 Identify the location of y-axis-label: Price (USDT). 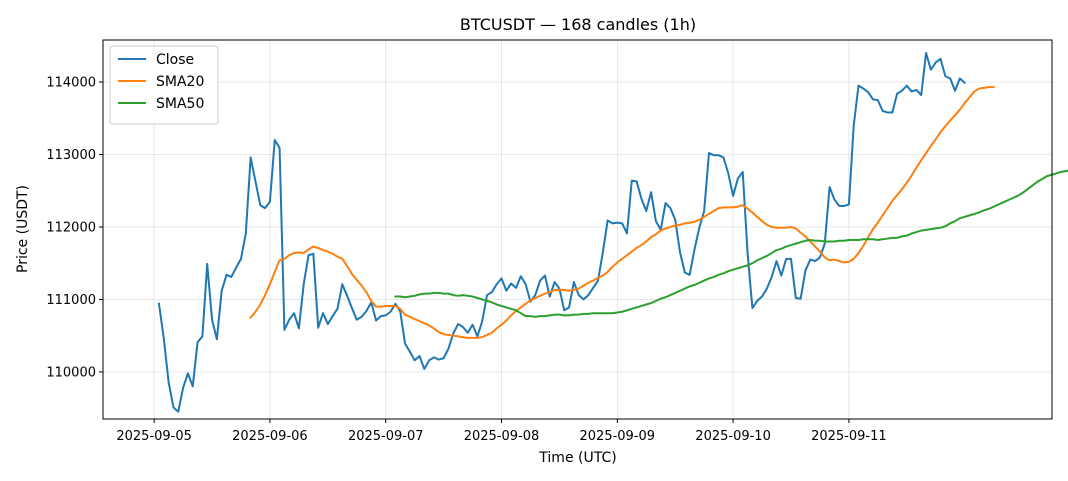
(23, 229).